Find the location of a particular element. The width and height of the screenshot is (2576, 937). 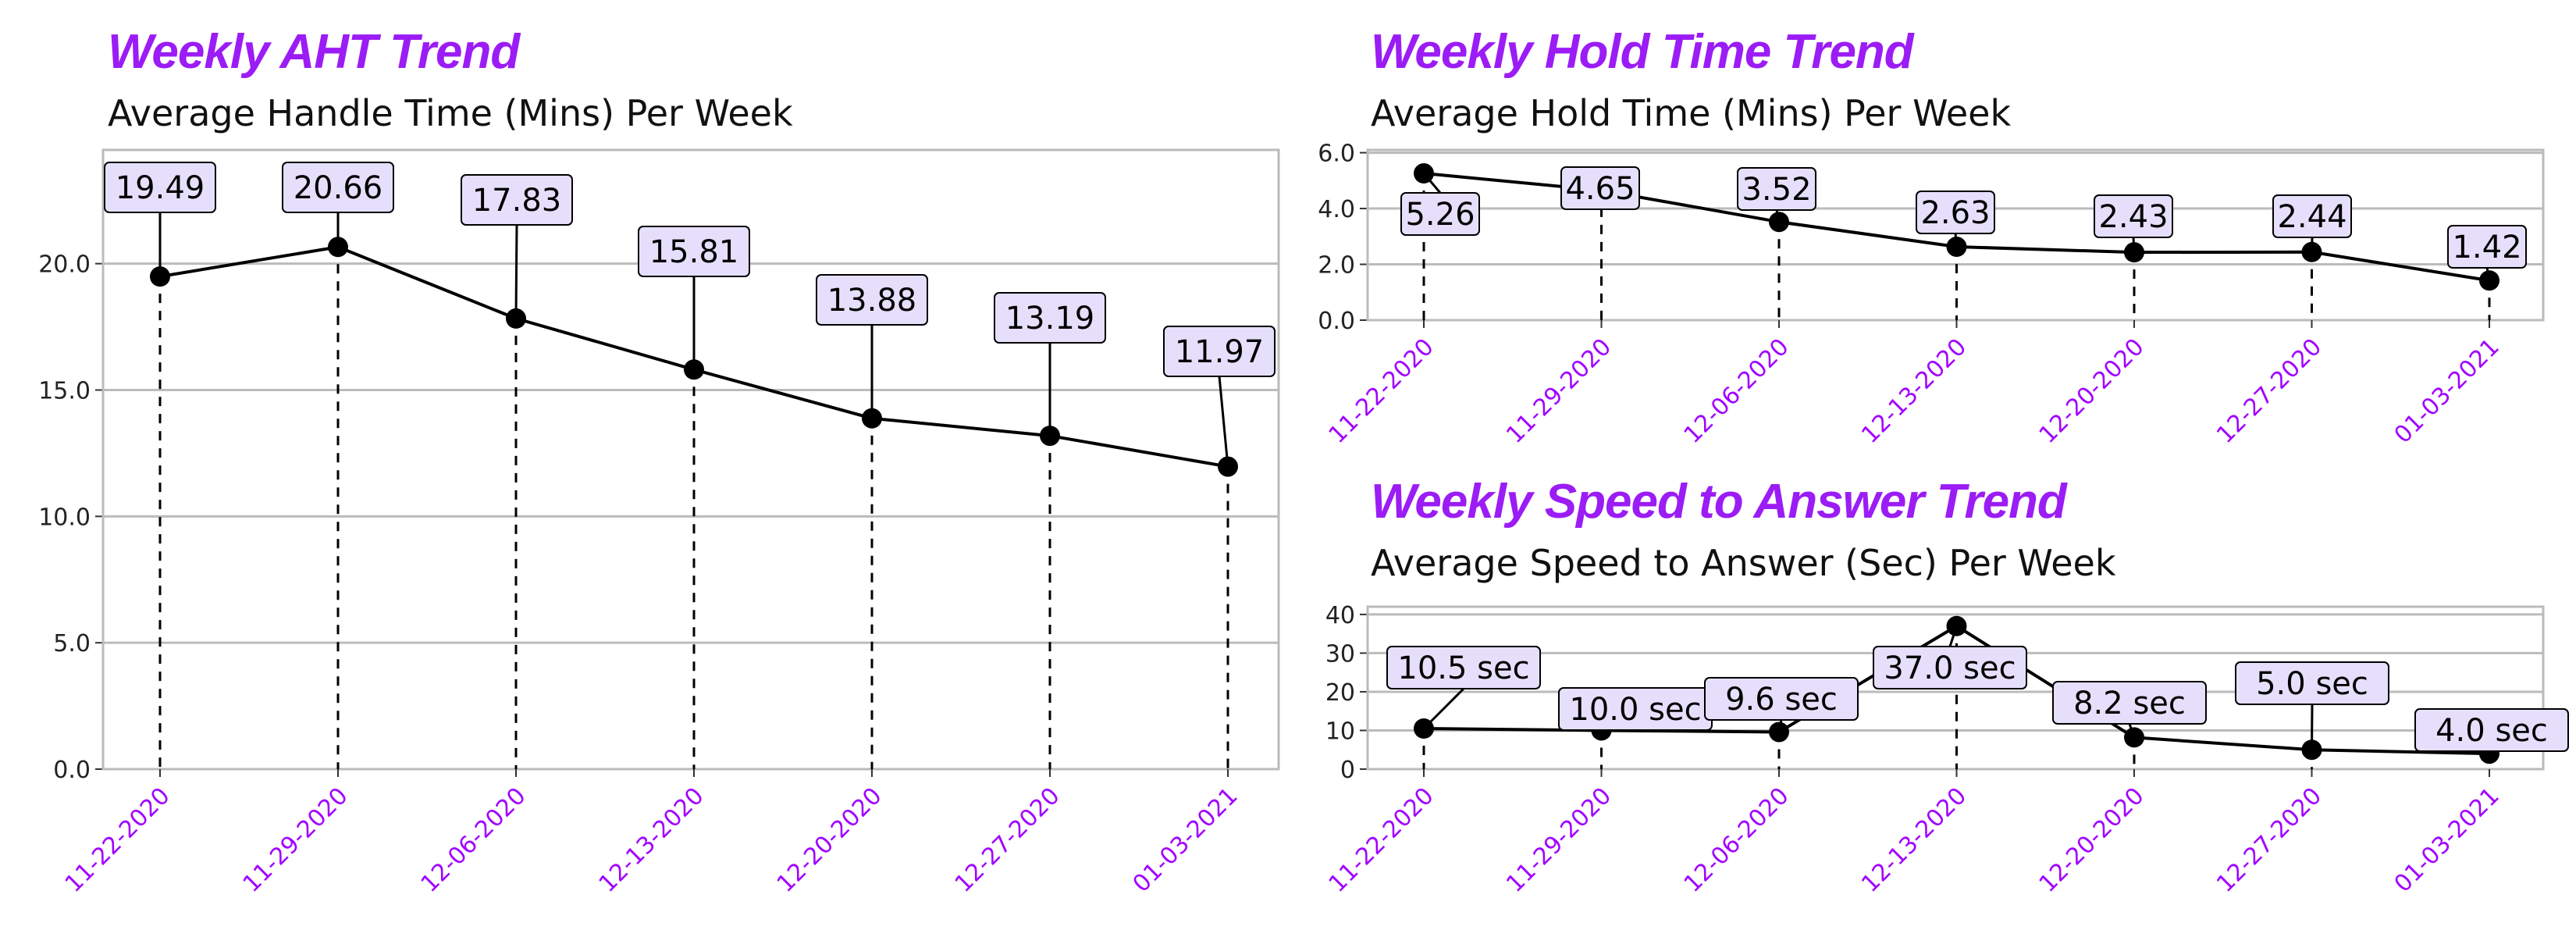

hold-x-tick-label: 01-03-2021 is located at coordinates (2447, 391).